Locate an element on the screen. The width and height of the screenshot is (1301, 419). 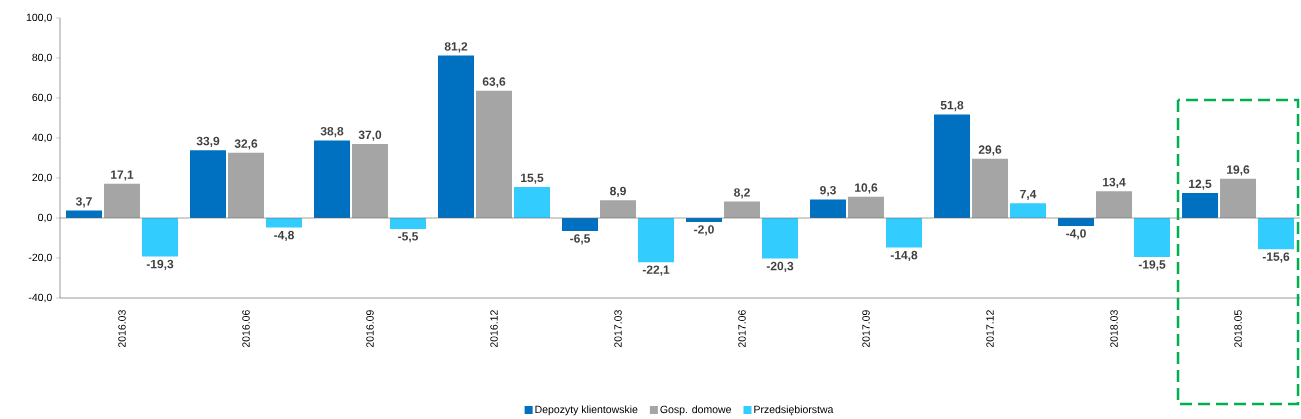
data-label: 17,1 is located at coordinates (122, 175).